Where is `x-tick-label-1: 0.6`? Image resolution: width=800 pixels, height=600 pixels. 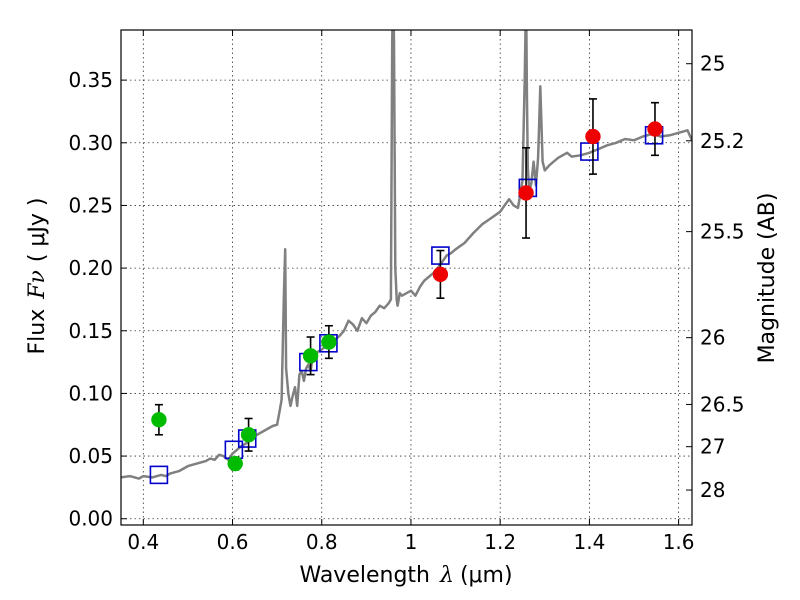 x-tick-label-1: 0.6 is located at coordinates (233, 542).